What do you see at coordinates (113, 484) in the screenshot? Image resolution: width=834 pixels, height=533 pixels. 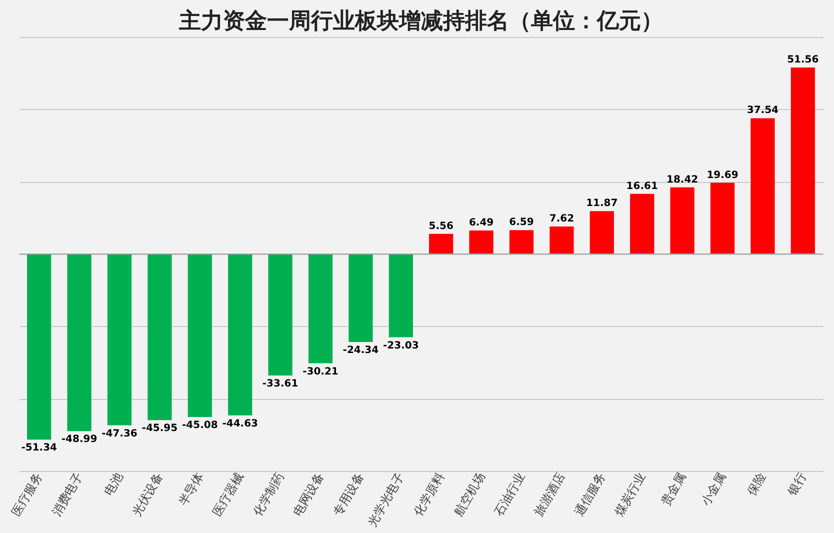 I see `x-tick-label: 电池` at bounding box center [113, 484].